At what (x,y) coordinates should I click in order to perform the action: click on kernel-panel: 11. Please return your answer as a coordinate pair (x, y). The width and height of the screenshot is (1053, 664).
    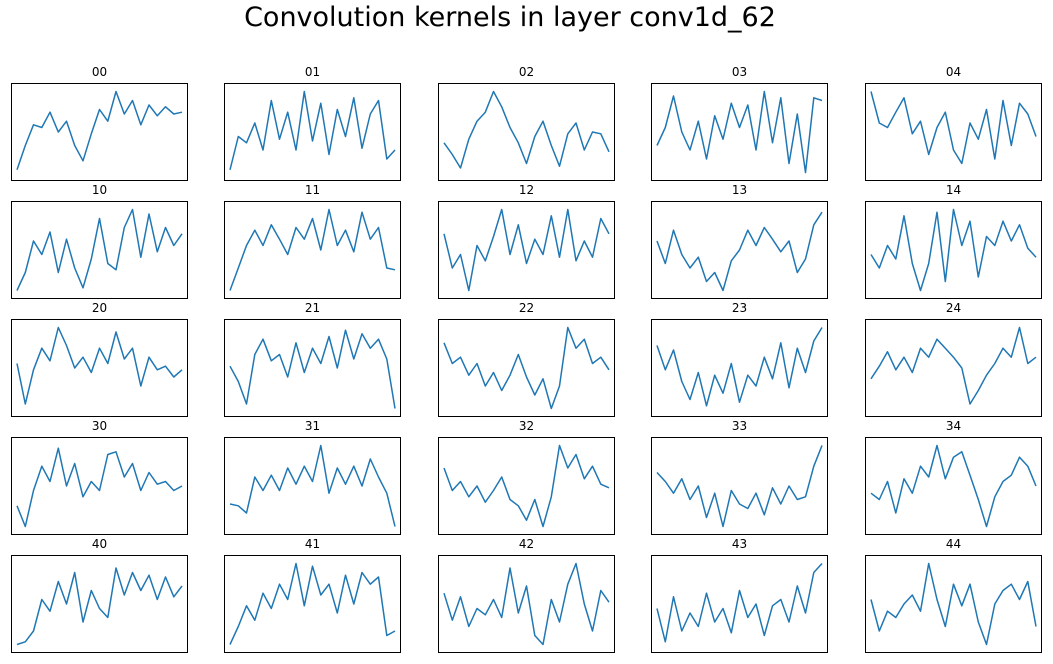
    Looking at the image, I should click on (312, 241).